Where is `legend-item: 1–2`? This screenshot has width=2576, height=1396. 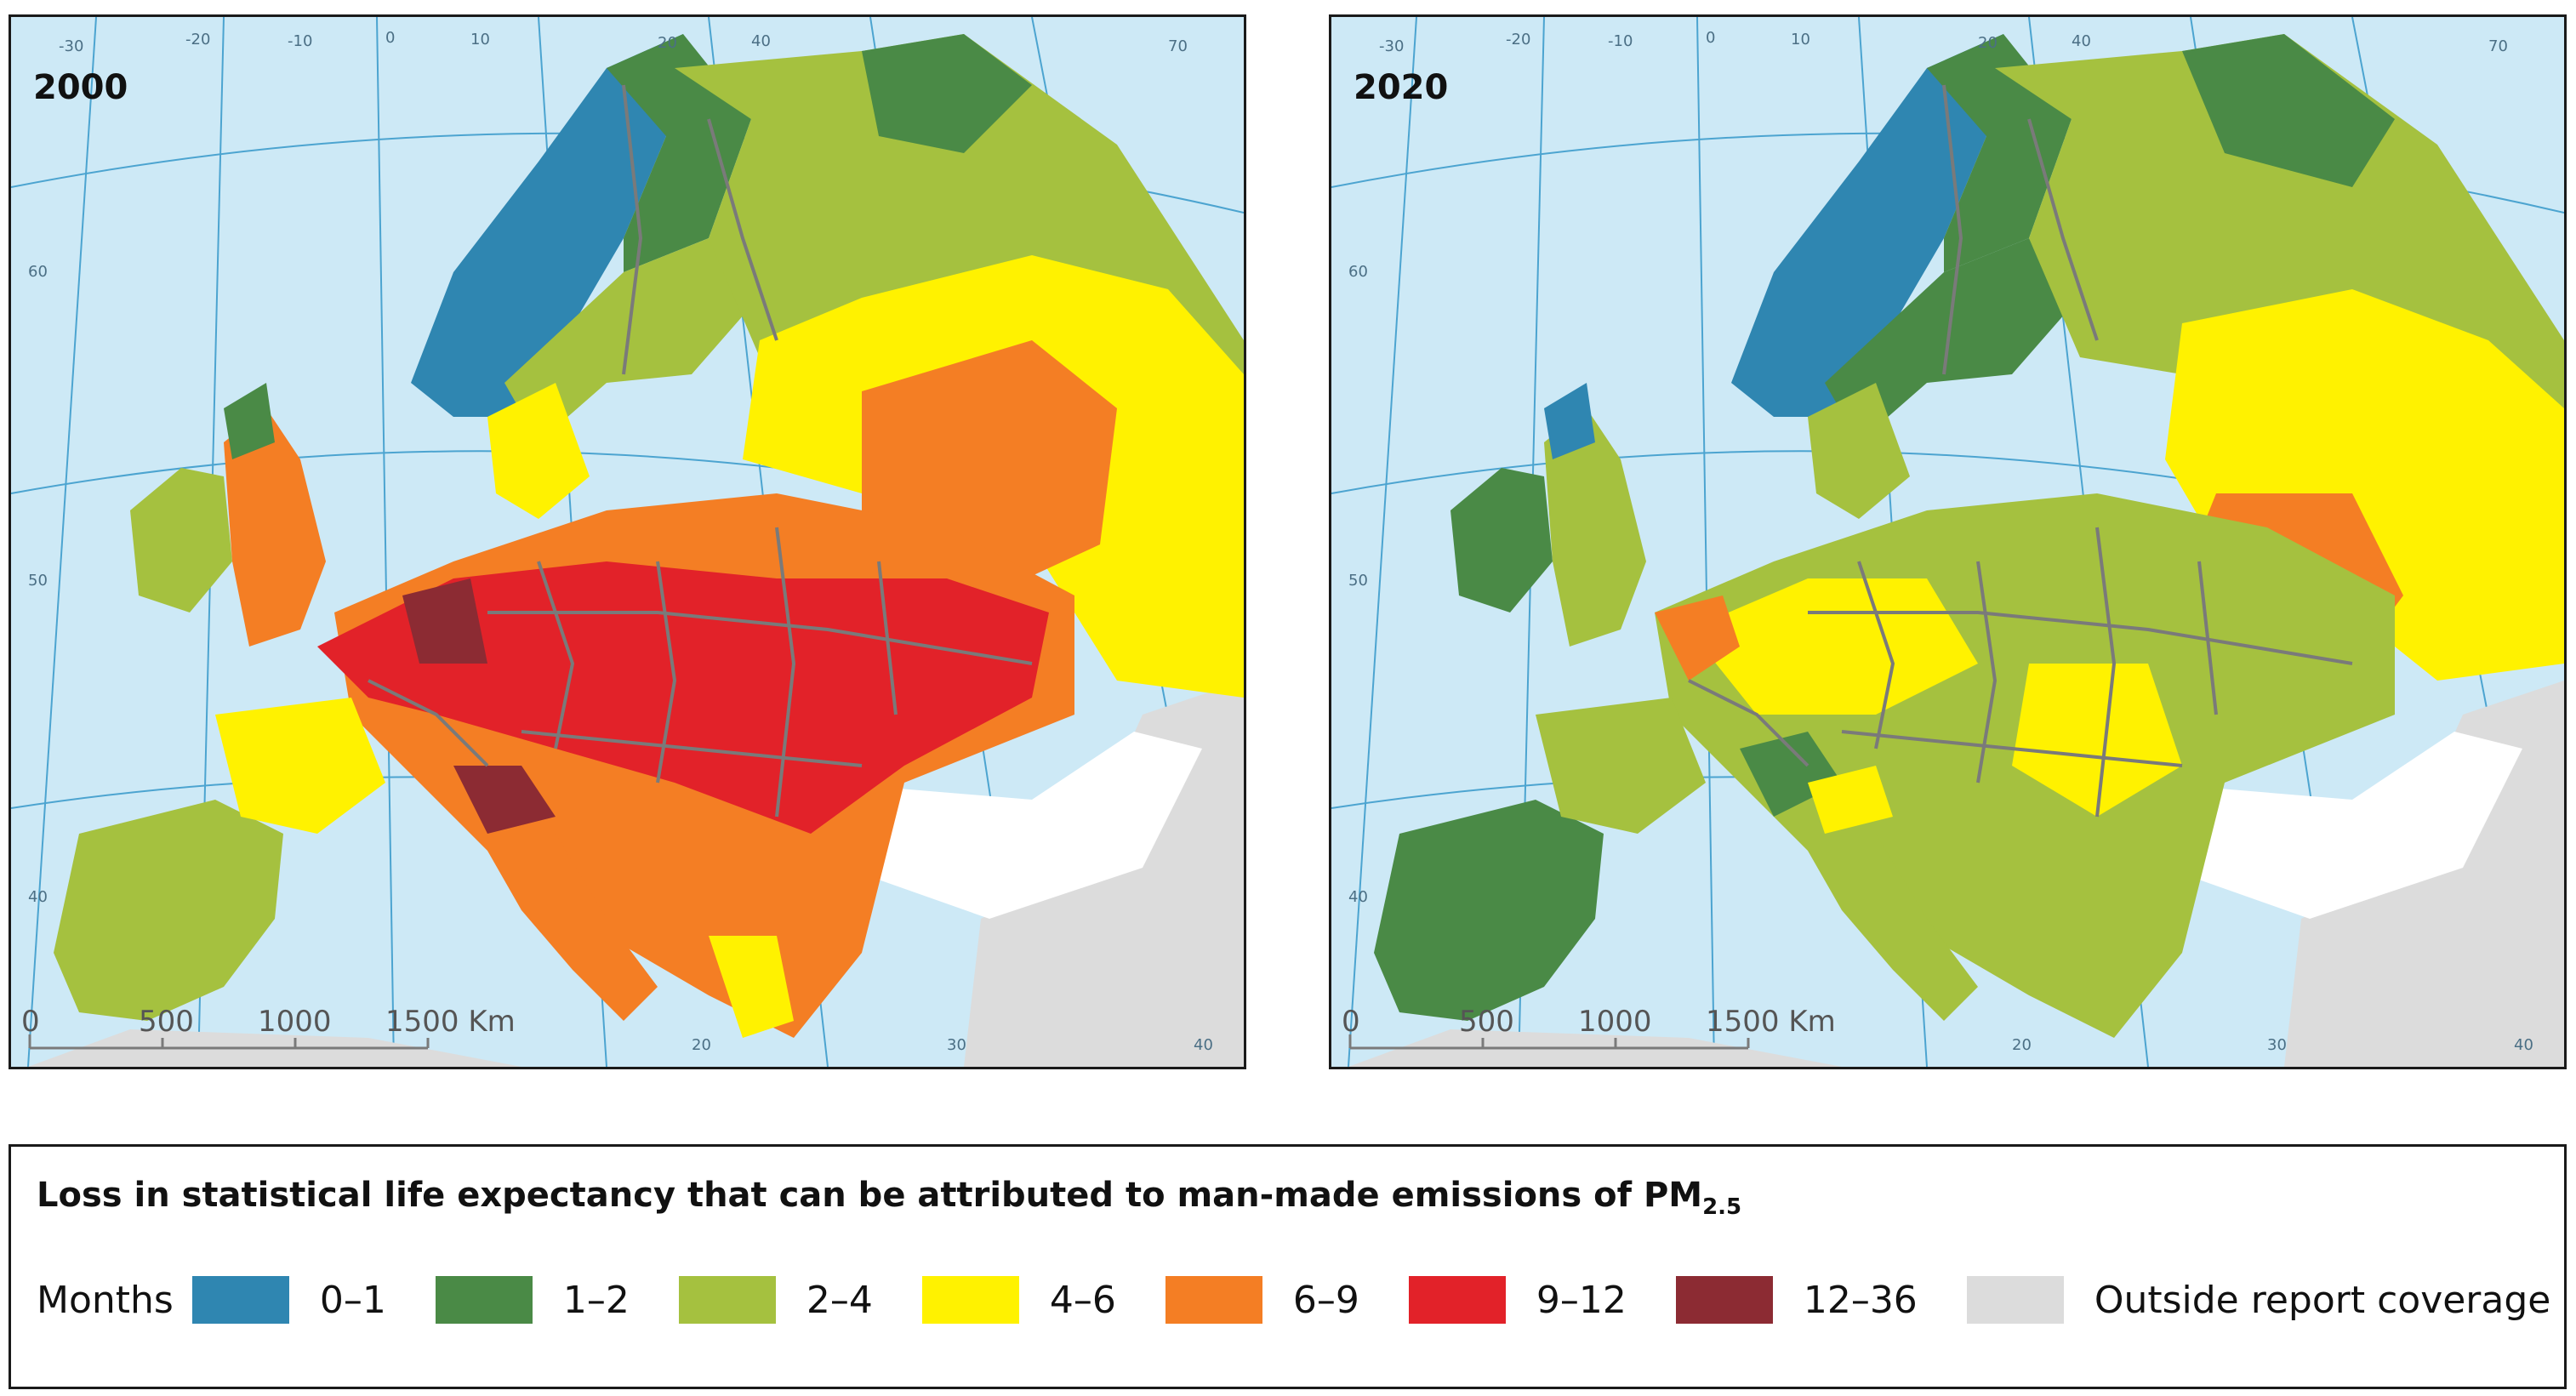
legend-item: 1–2 is located at coordinates (532, 1300).